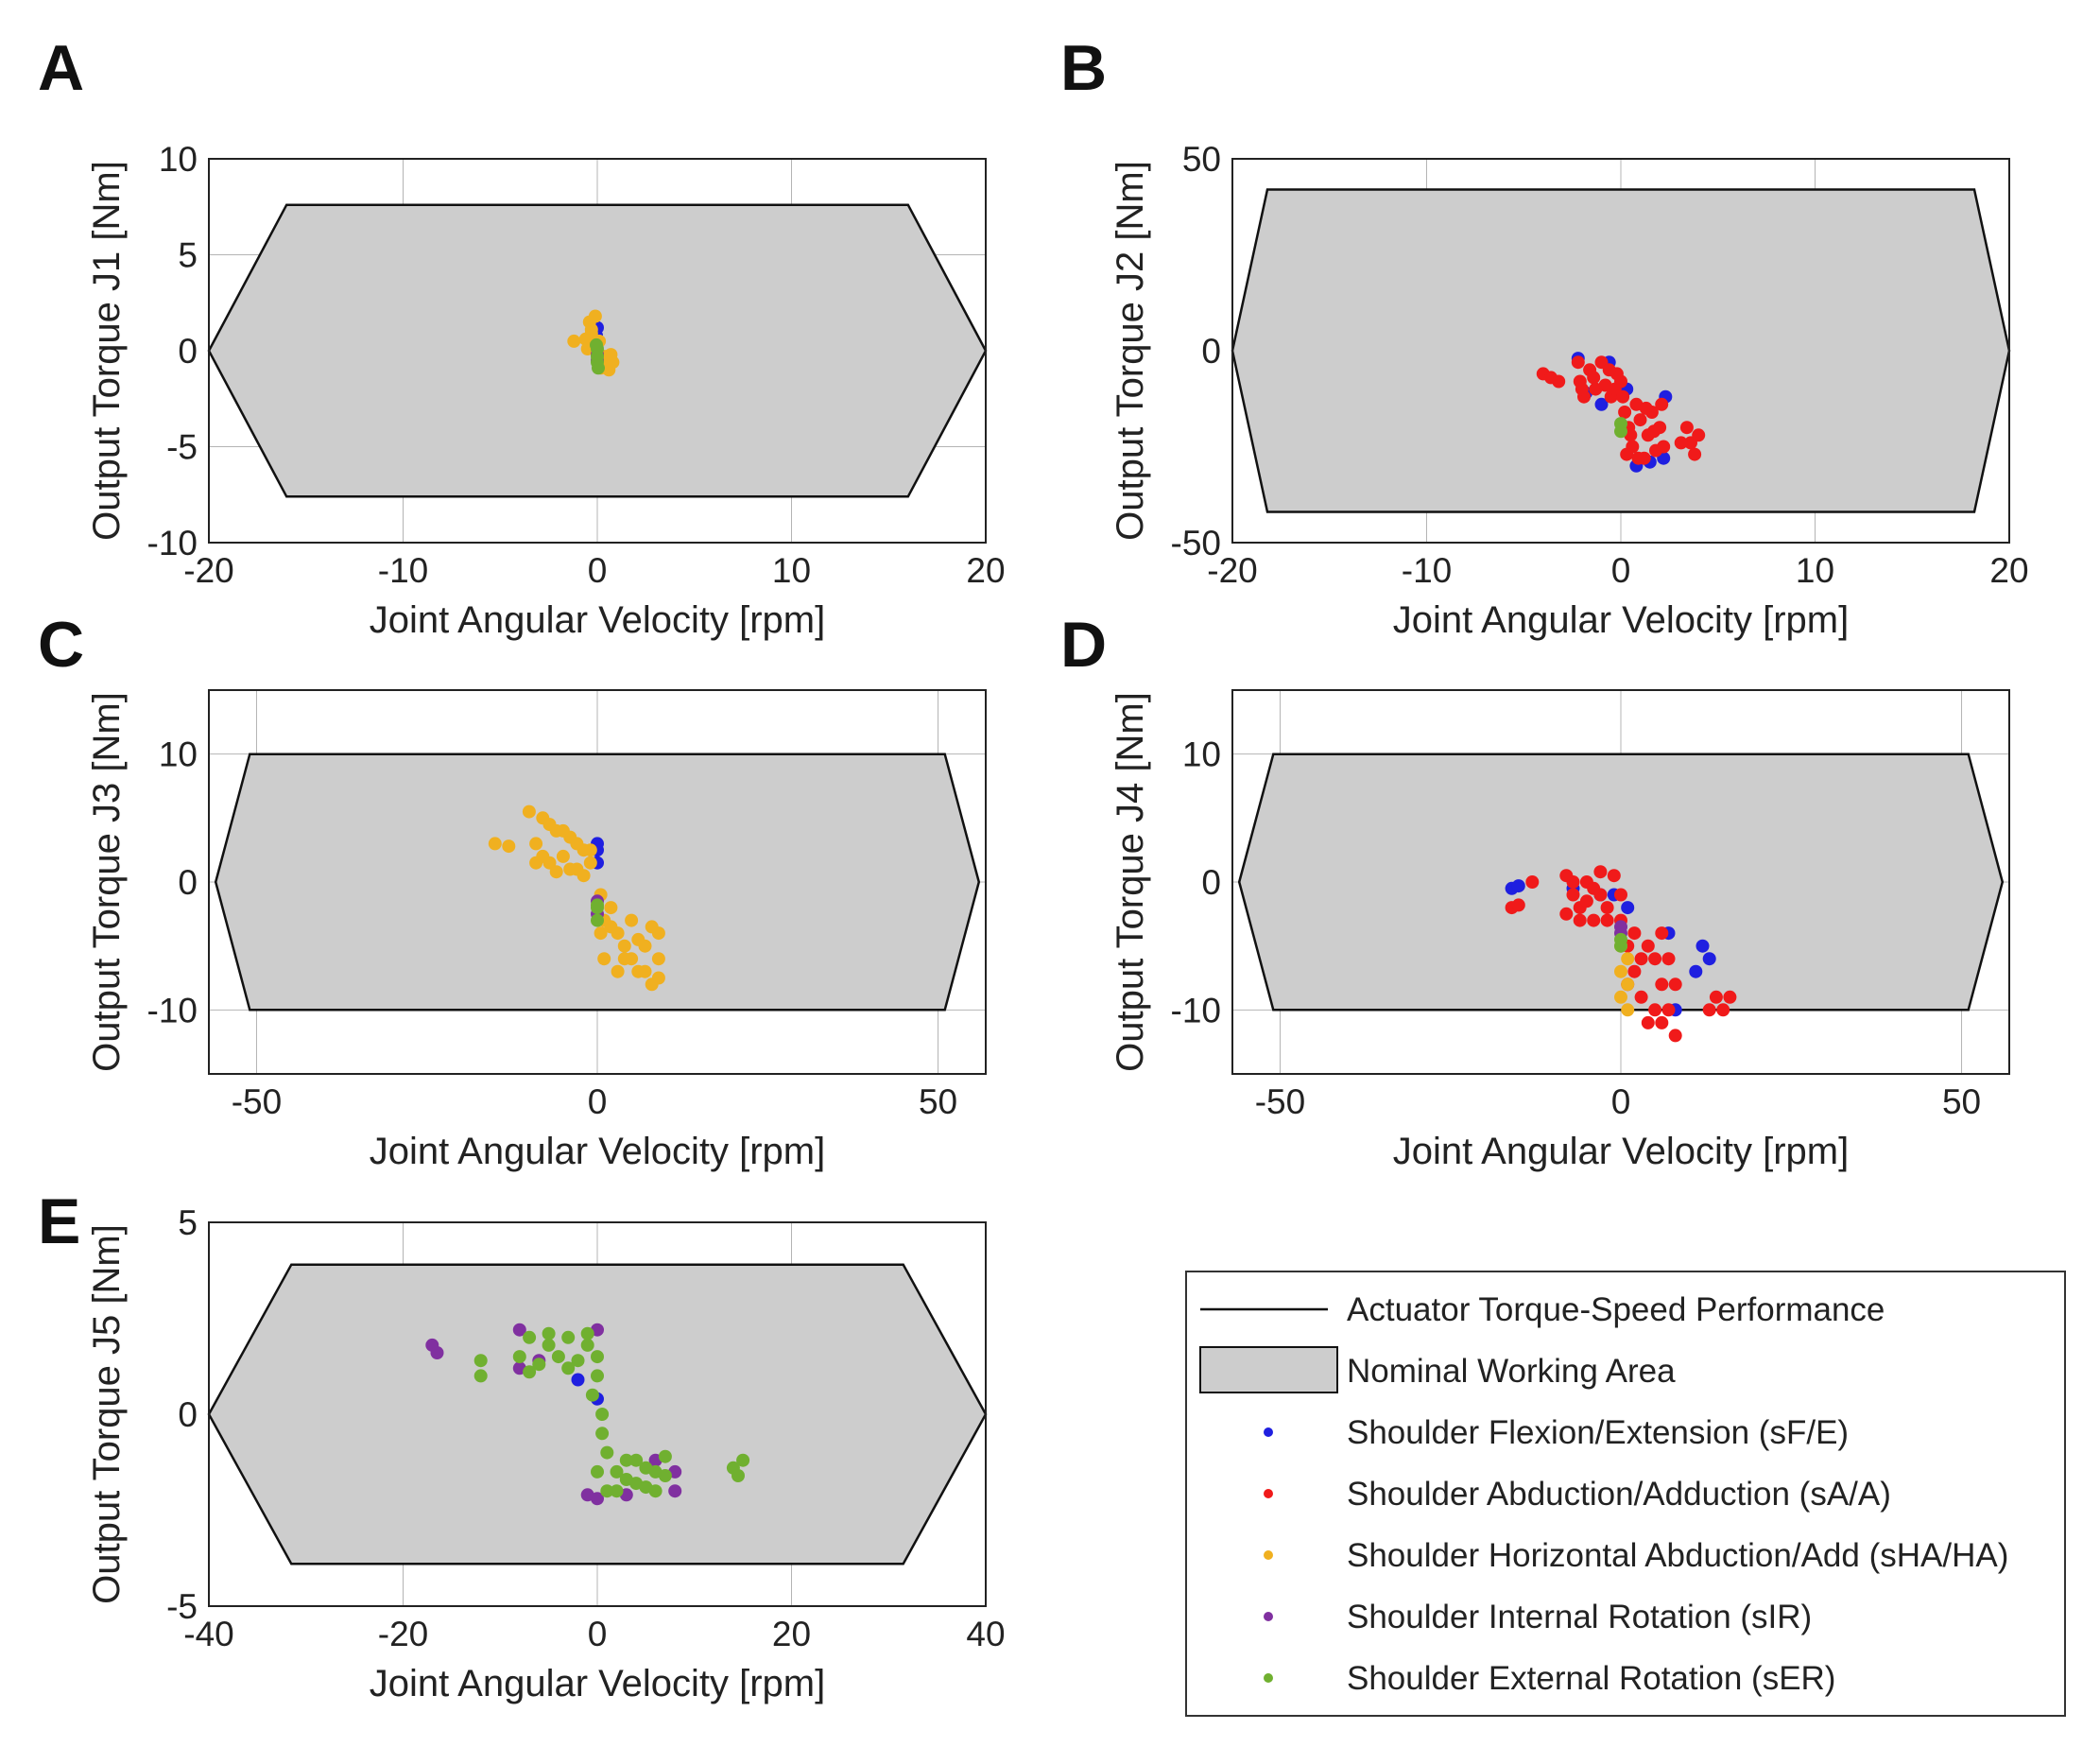 The image size is (2100, 1747). Describe the element at coordinates (1591, 1679) in the screenshot. I see `legend-label-ser: Shoulder External Rotation (sER)` at that location.